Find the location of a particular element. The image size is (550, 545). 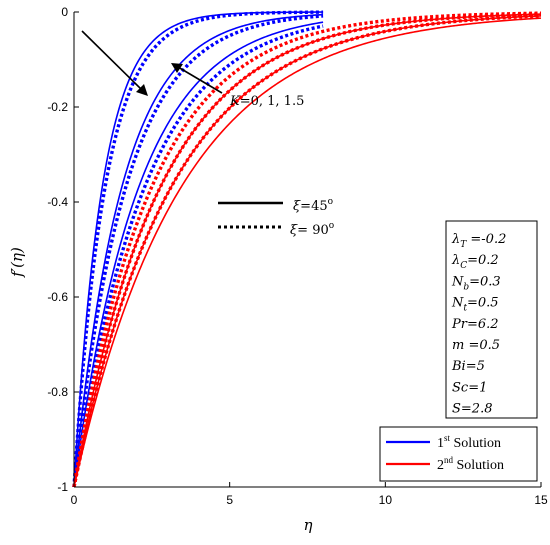

parameter-text: Nt=0.5 is located at coordinates (475, 305).